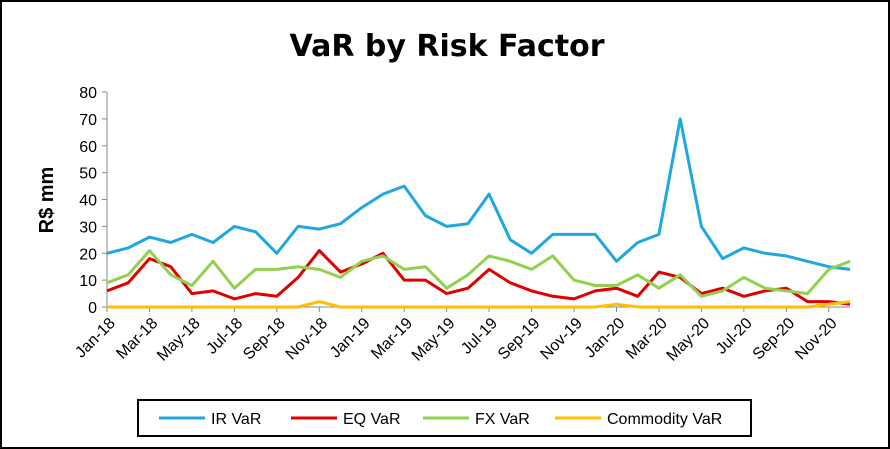 This screenshot has height=449, width=890. I want to click on y-ticks: 0 10 20 30 40 50 60 70 80, so click(93, 201).